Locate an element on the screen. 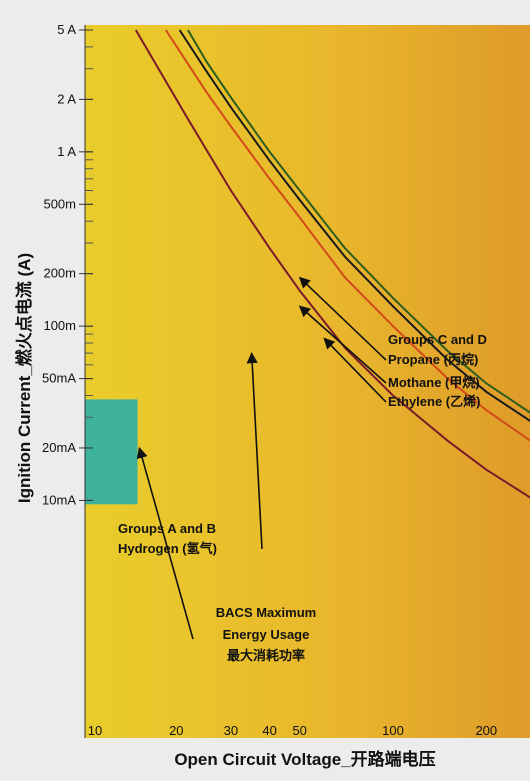 This screenshot has width=530, height=781. x-tick-label: 30 is located at coordinates (231, 730).